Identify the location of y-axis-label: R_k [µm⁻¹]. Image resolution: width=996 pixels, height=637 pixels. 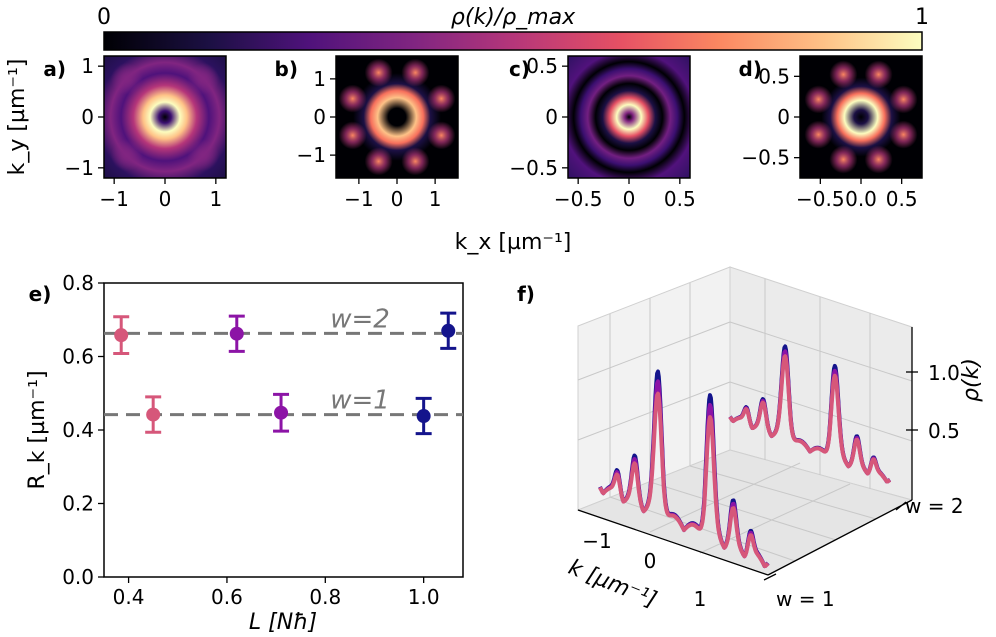
(37, 429).